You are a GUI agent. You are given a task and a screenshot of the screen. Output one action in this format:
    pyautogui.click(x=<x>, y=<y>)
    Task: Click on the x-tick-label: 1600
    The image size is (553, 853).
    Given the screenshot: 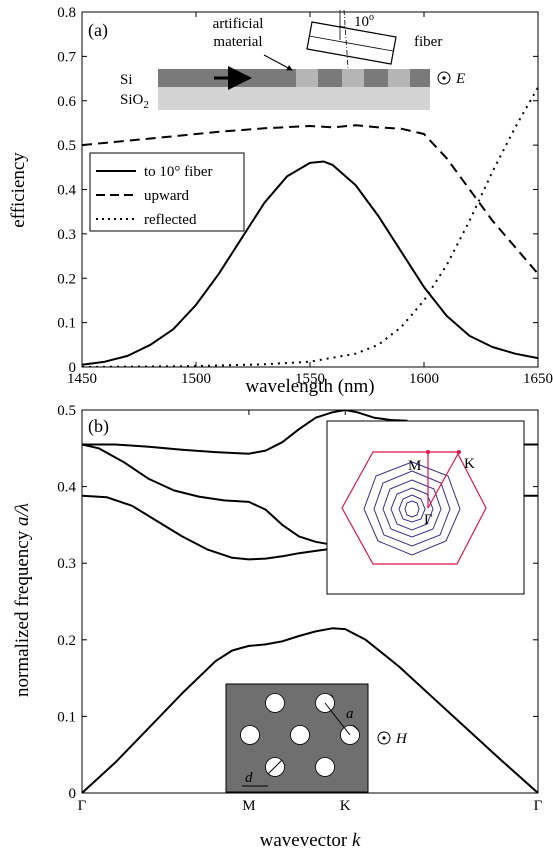 What is the action you would take?
    pyautogui.click(x=424, y=379)
    